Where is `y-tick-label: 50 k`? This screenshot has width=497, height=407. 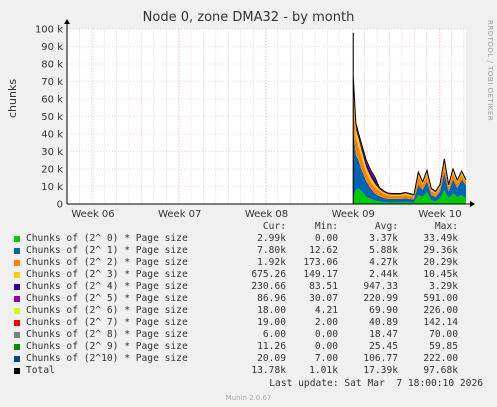
y-tick-label: 50 k is located at coordinates (52, 117).